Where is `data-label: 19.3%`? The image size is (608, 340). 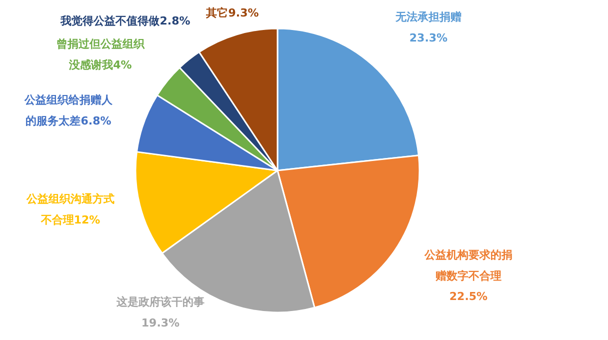 data-label: 19.3% is located at coordinates (160, 323).